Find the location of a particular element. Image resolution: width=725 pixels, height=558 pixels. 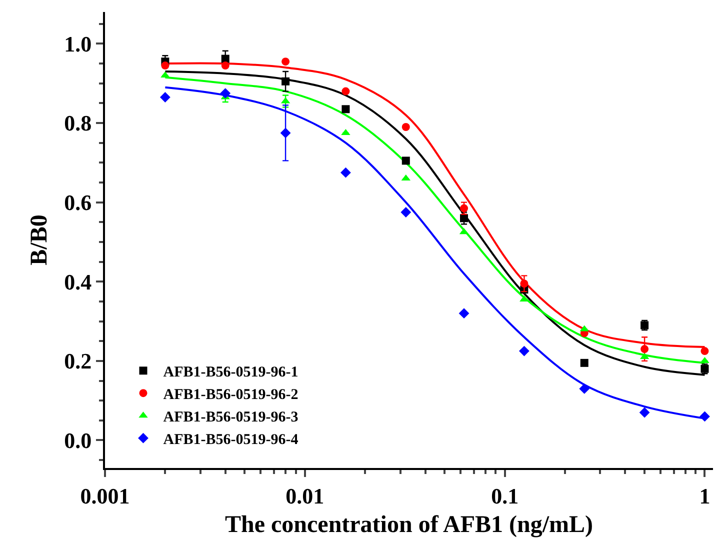

legend-label: AFB1-B56-0519-96-1 is located at coordinates (230, 372).